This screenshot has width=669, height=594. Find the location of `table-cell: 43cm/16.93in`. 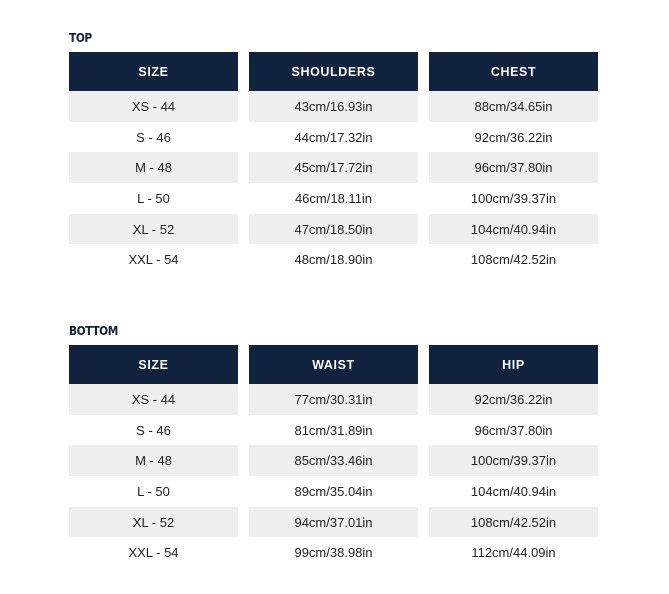

table-cell: 43cm/16.93in is located at coordinates (333, 106).